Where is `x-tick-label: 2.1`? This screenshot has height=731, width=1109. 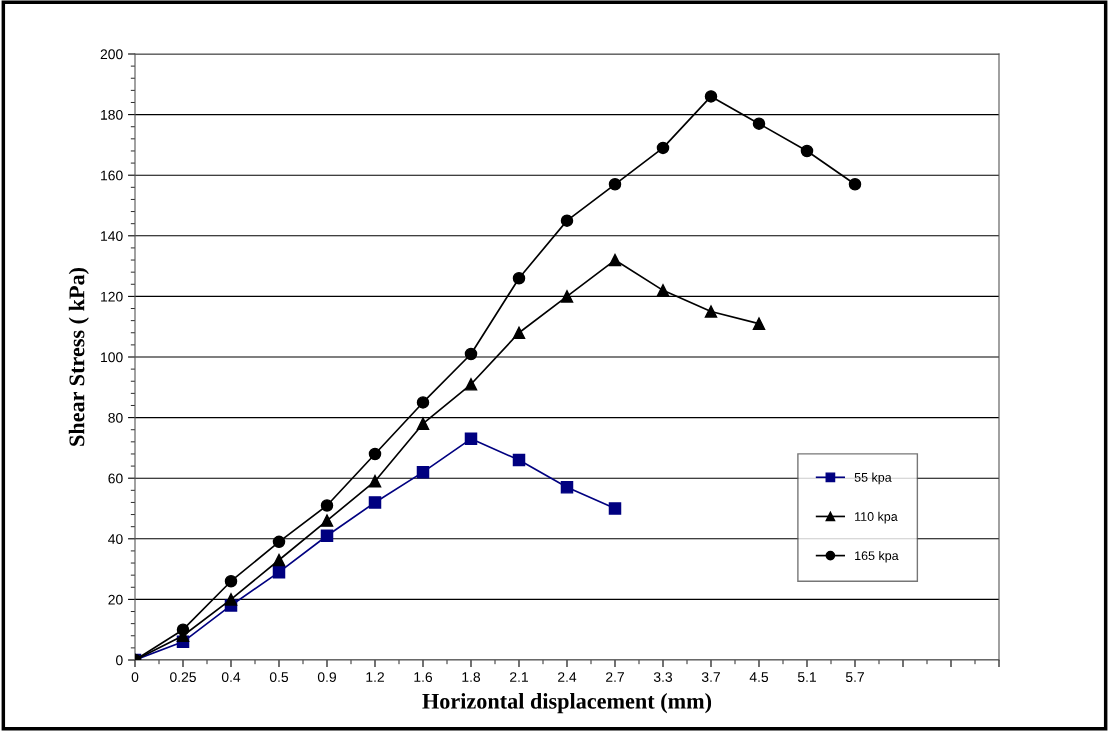
x-tick-label: 2.1 is located at coordinates (519, 677).